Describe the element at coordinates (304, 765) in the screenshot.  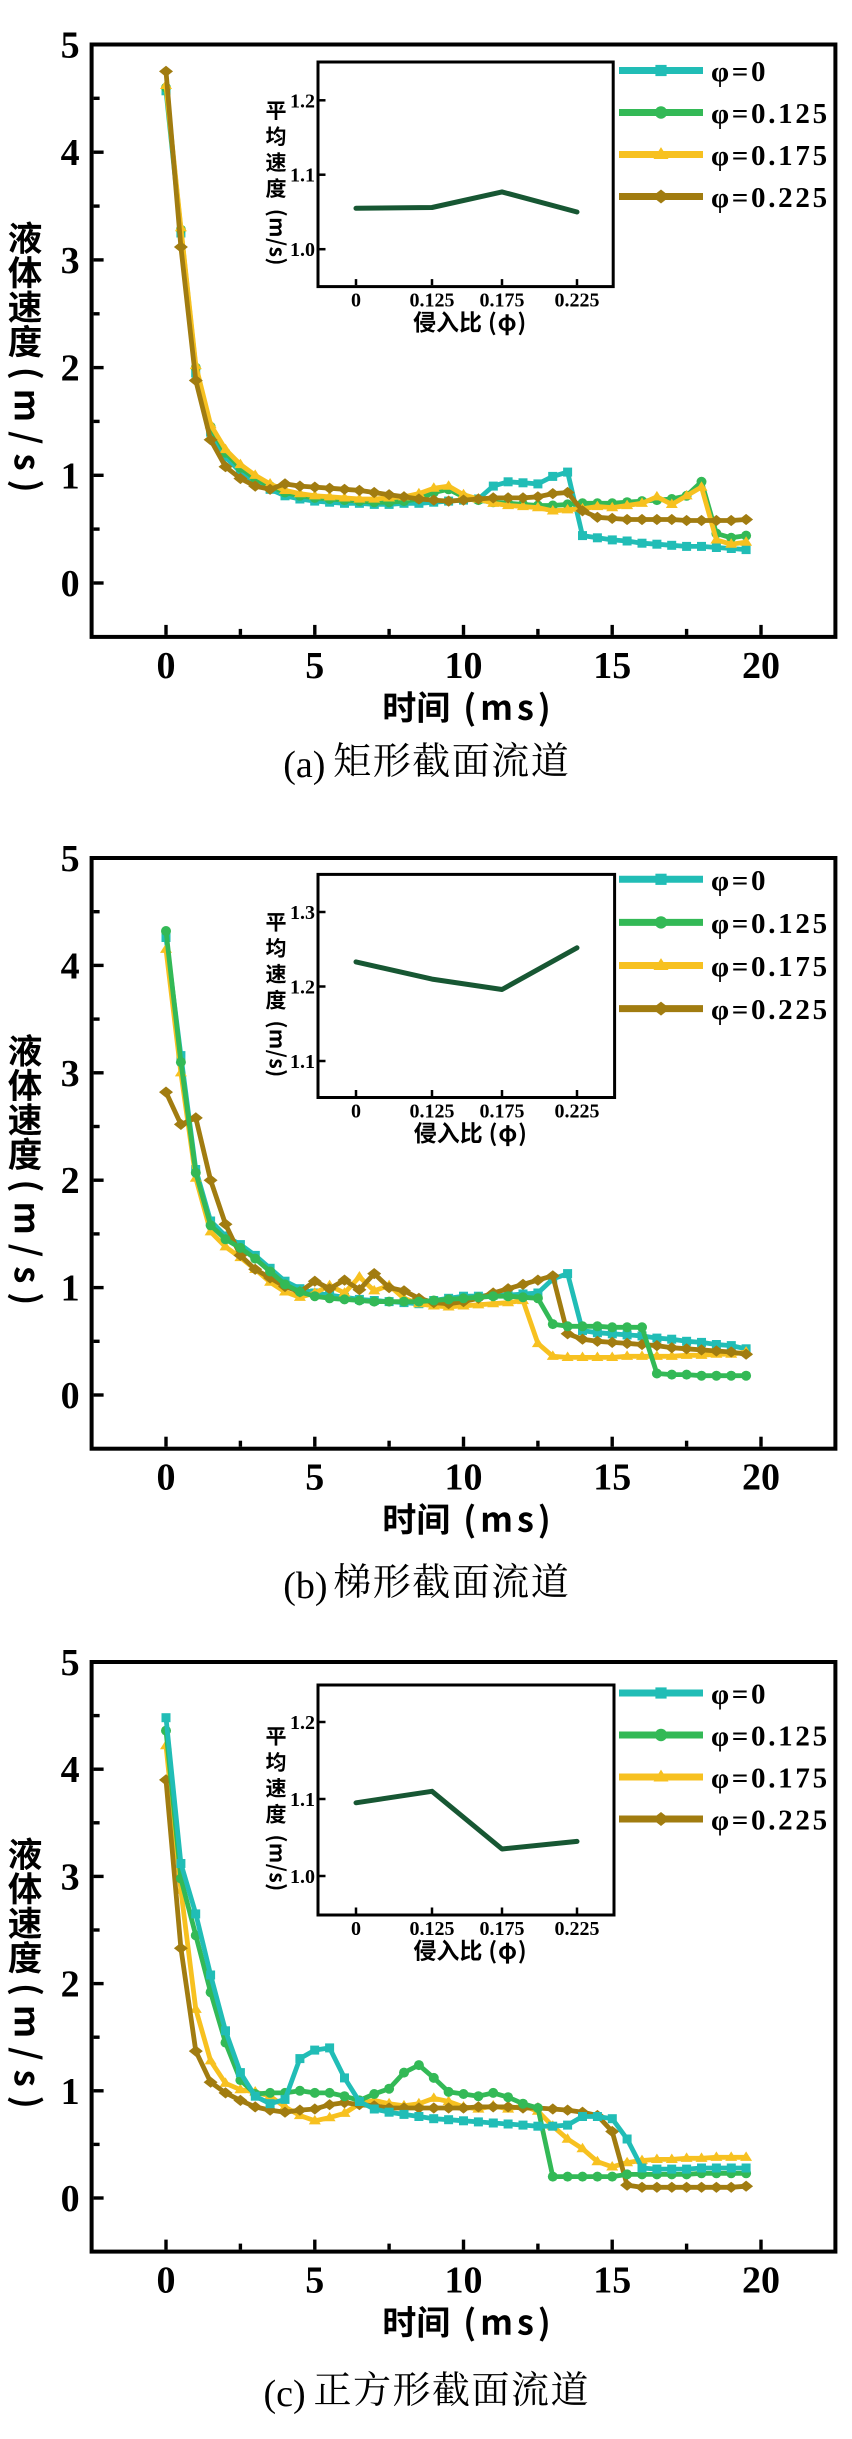
I see `svg-text: (a)` at that location.